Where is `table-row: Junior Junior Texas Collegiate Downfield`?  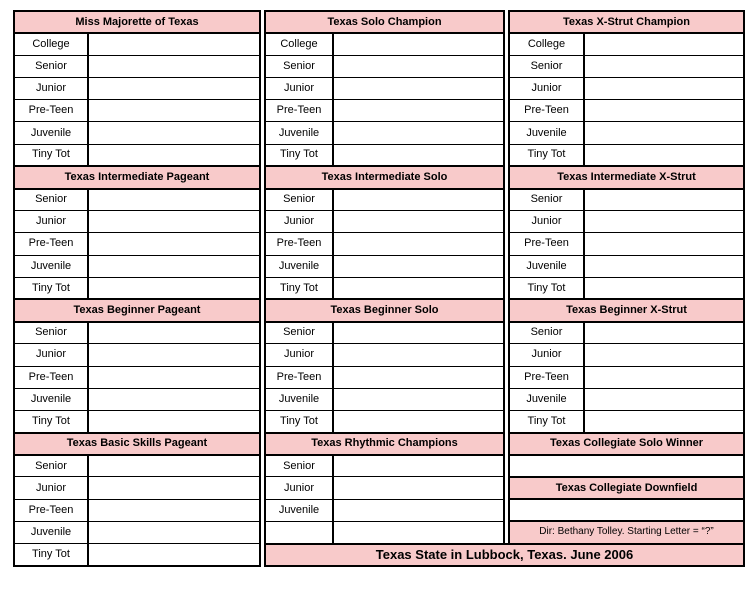
table-row: Junior Junior Texas Collegiate Downfield is located at coordinates (379, 488).